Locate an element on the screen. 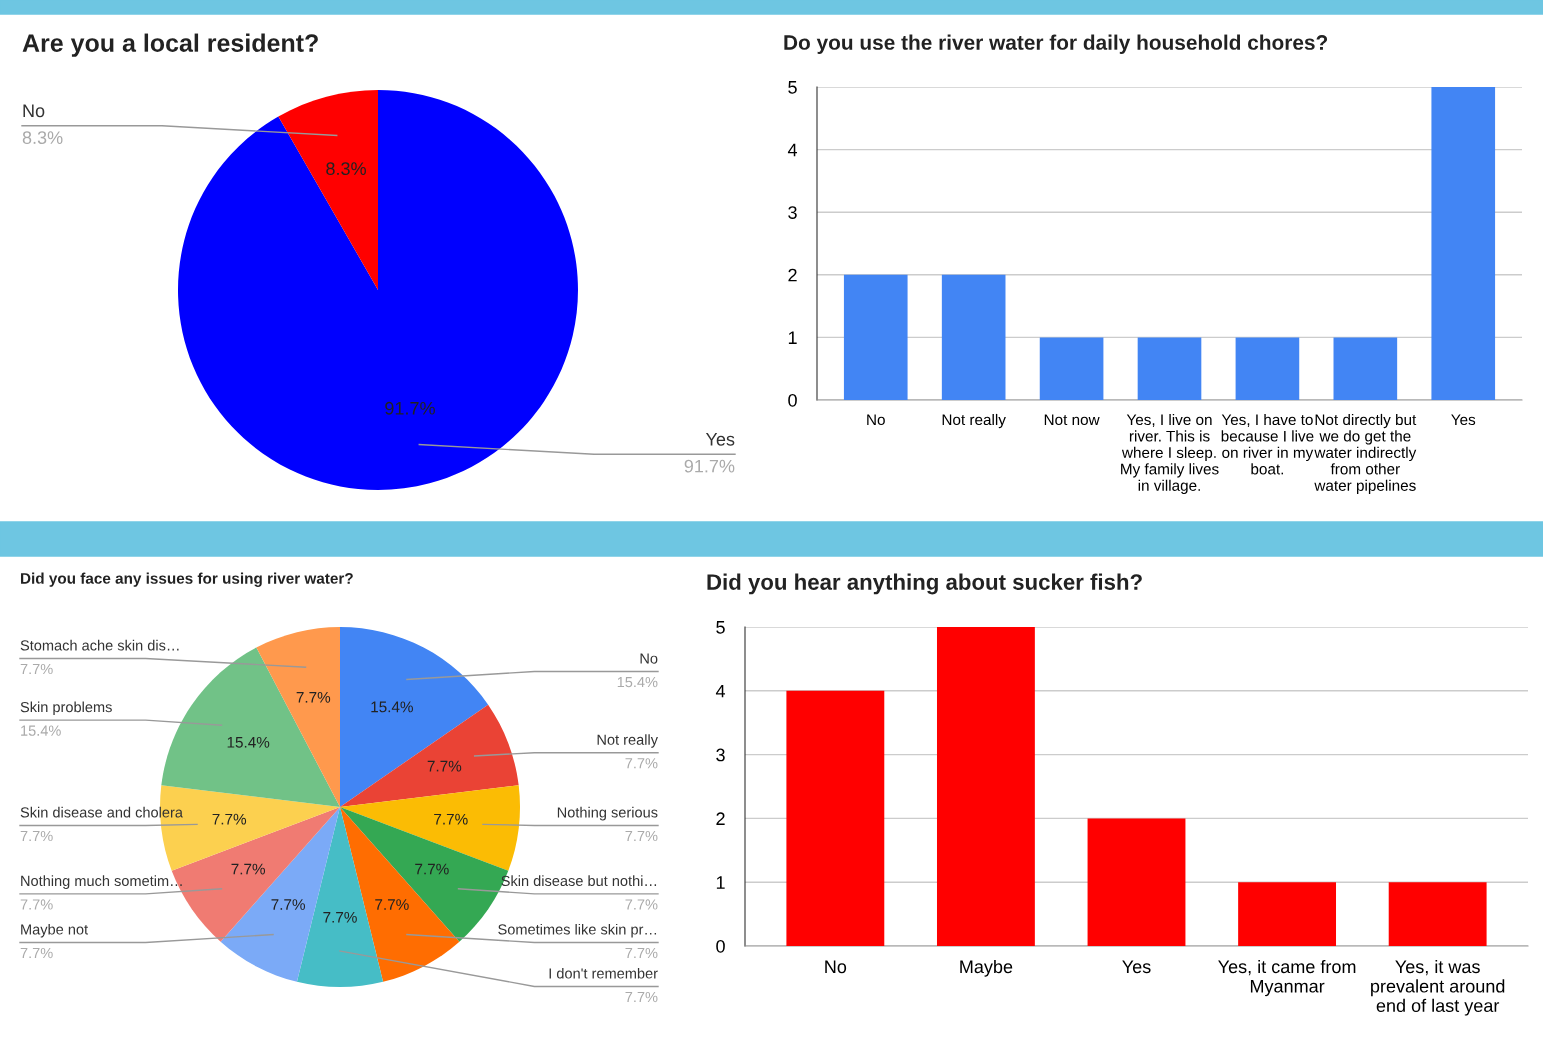 The image size is (1543, 1057). chart-title: Did you face any issues for using river water? is located at coordinates (187, 579).